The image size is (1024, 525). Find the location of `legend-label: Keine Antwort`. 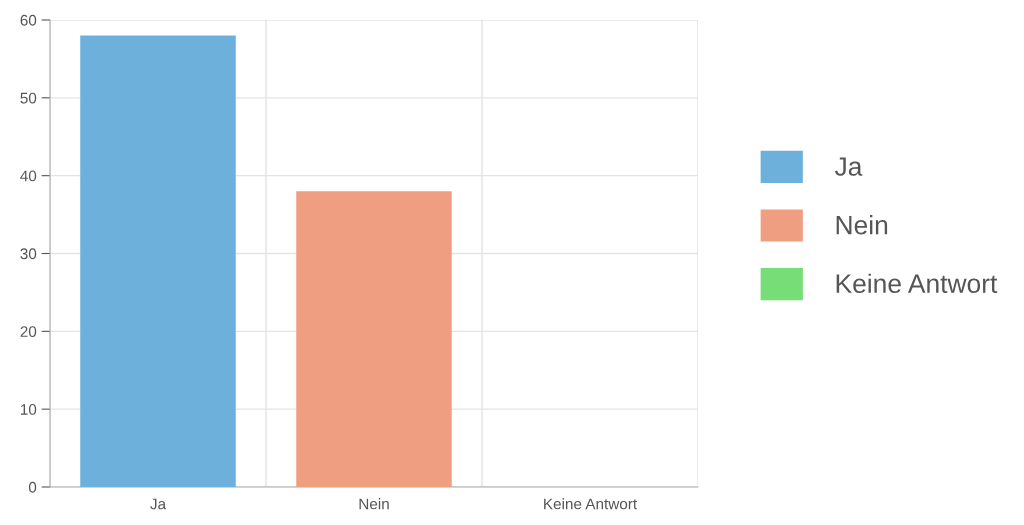

legend-label: Keine Antwort is located at coordinates (917, 283).